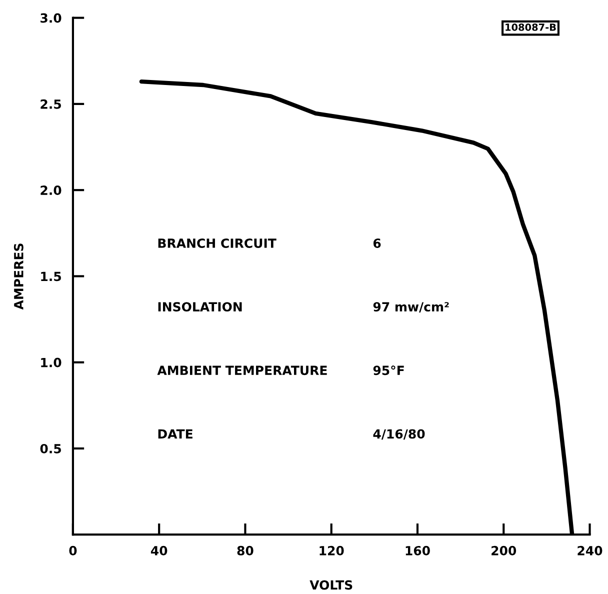  I want to click on x-tick-label: 200, so click(504, 551).